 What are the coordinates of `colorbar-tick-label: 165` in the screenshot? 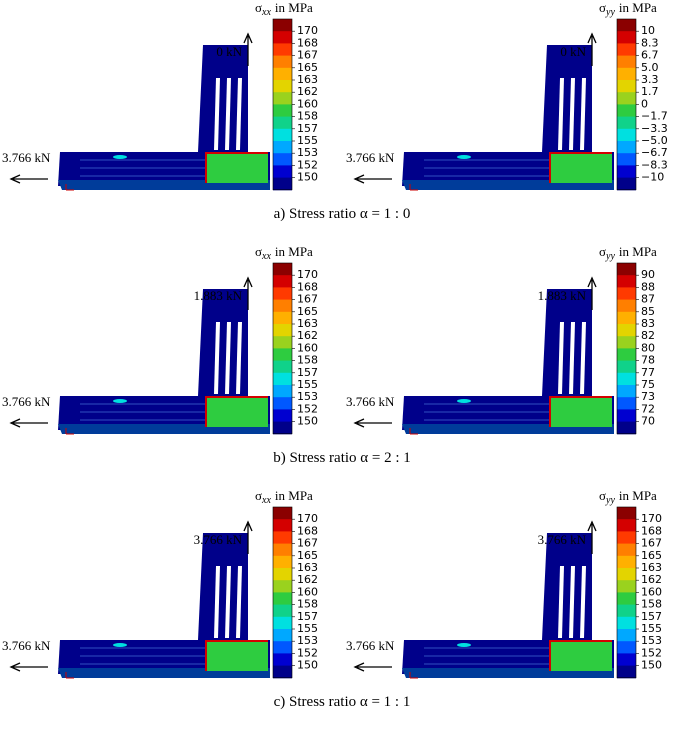 It's located at (307, 311).